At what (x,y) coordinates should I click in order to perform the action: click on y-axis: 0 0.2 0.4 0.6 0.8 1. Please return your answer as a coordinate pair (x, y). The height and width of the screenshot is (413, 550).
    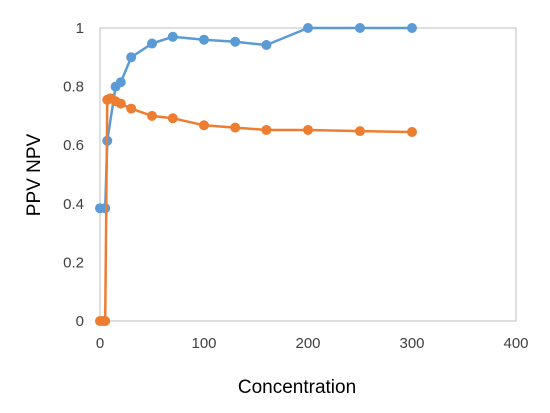
    Looking at the image, I should click on (73, 175).